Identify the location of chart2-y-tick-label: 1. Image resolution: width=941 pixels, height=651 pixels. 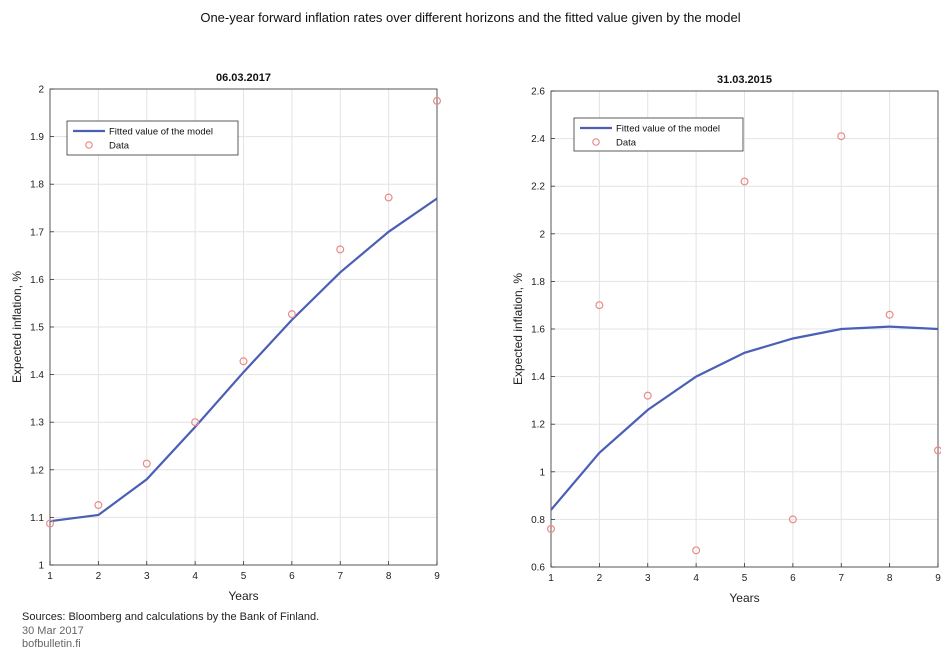
(542, 472).